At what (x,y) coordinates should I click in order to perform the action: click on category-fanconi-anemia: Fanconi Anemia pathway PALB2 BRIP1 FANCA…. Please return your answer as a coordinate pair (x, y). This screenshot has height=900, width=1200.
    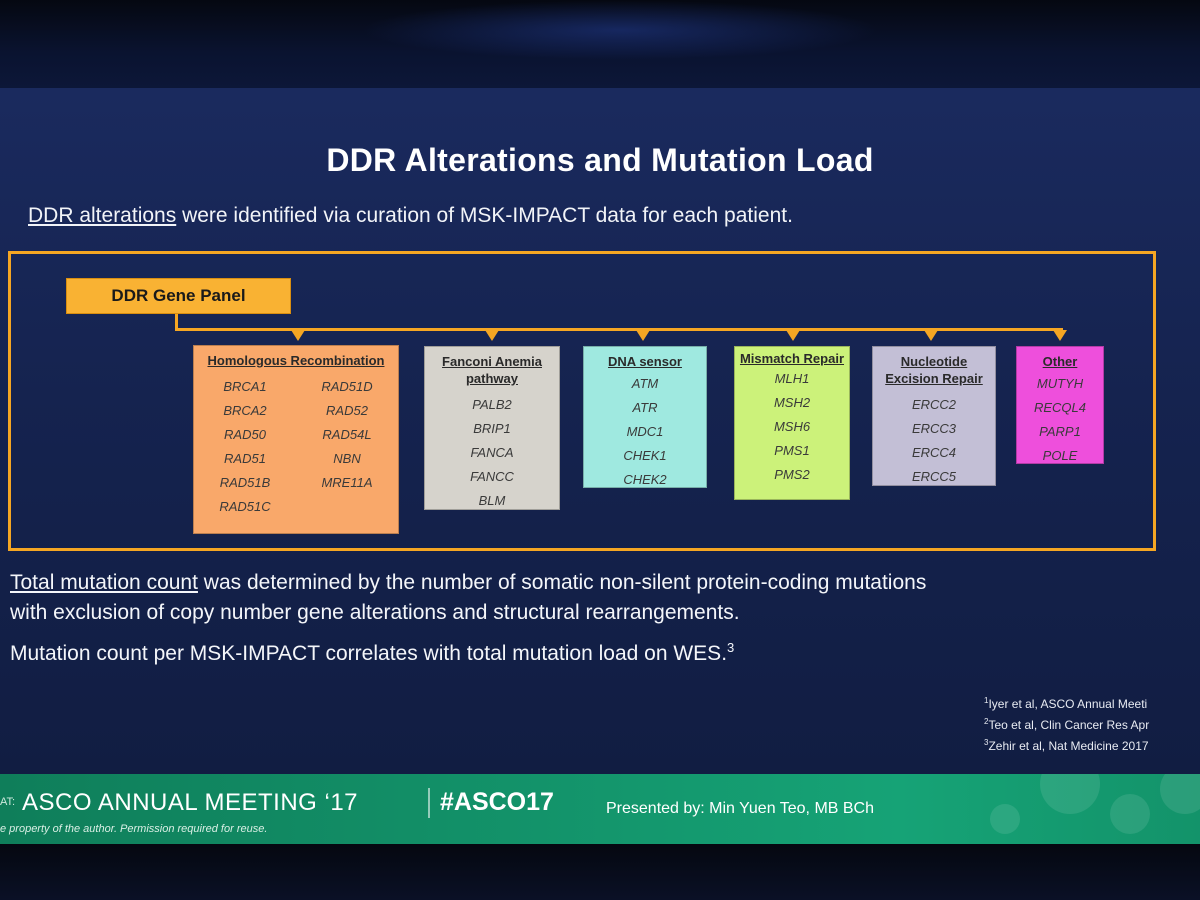
    Looking at the image, I should click on (492, 428).